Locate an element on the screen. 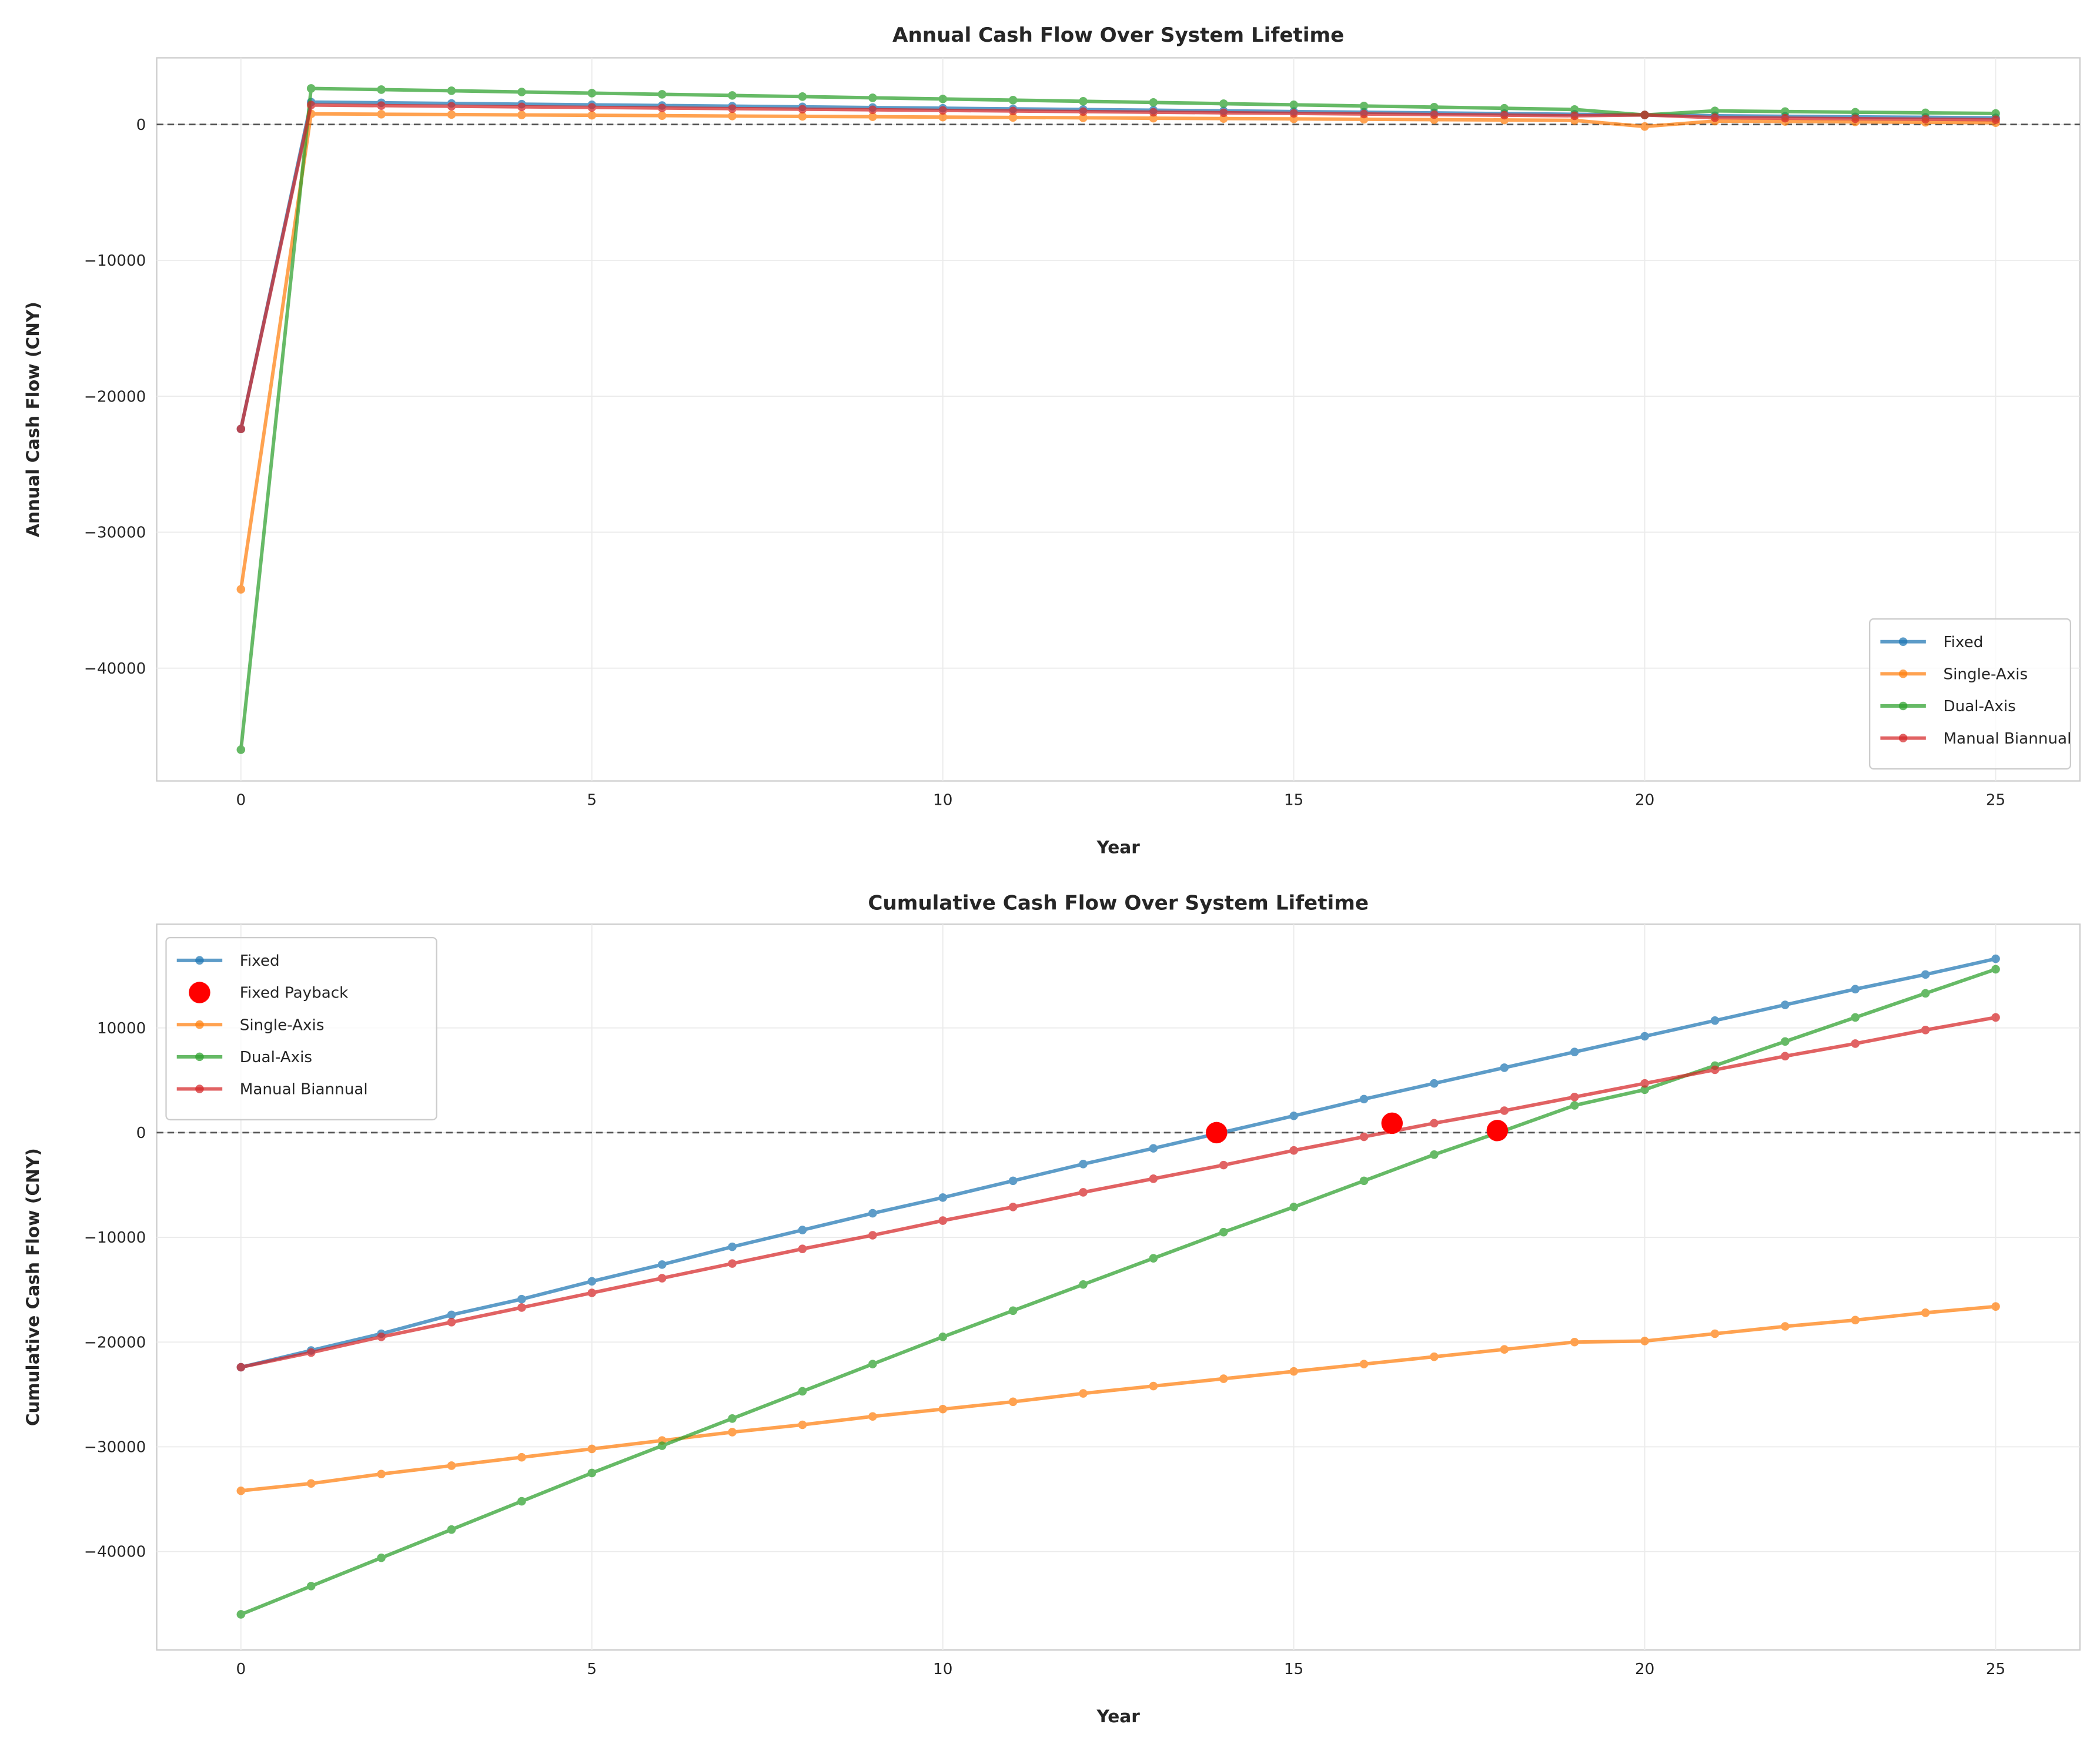 Image resolution: width=2100 pixels, height=1744 pixels. y-axis-label: Cumulative Cash Flow (CNY) is located at coordinates (33, 1287).